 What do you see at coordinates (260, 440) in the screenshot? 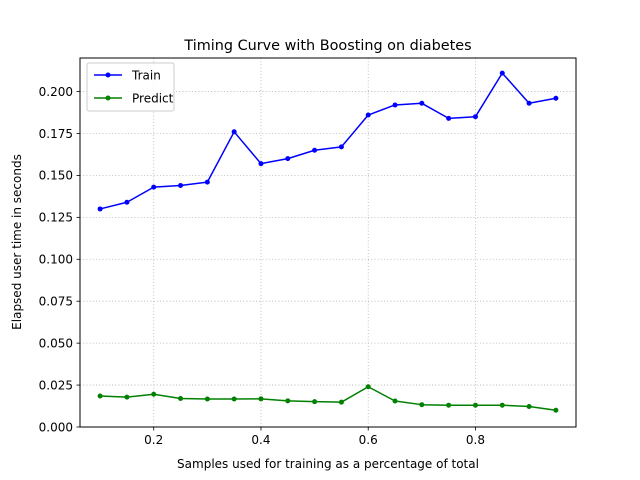
I see `x-tick-label: 0.4` at bounding box center [260, 440].